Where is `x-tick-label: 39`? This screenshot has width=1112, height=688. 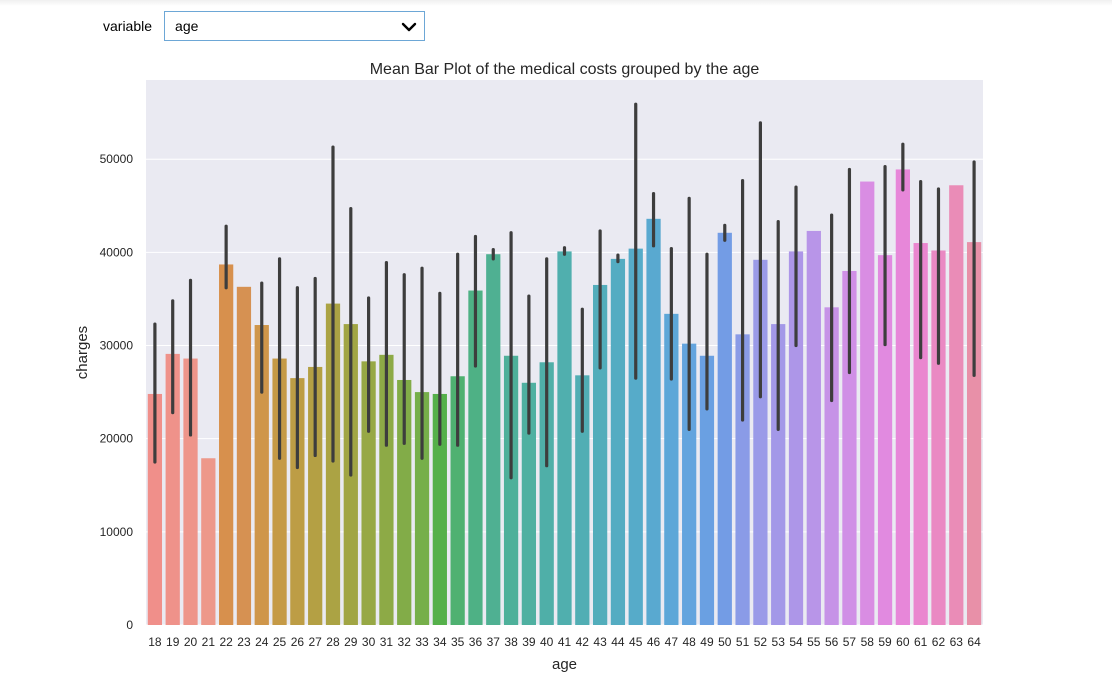 x-tick-label: 39 is located at coordinates (529, 642).